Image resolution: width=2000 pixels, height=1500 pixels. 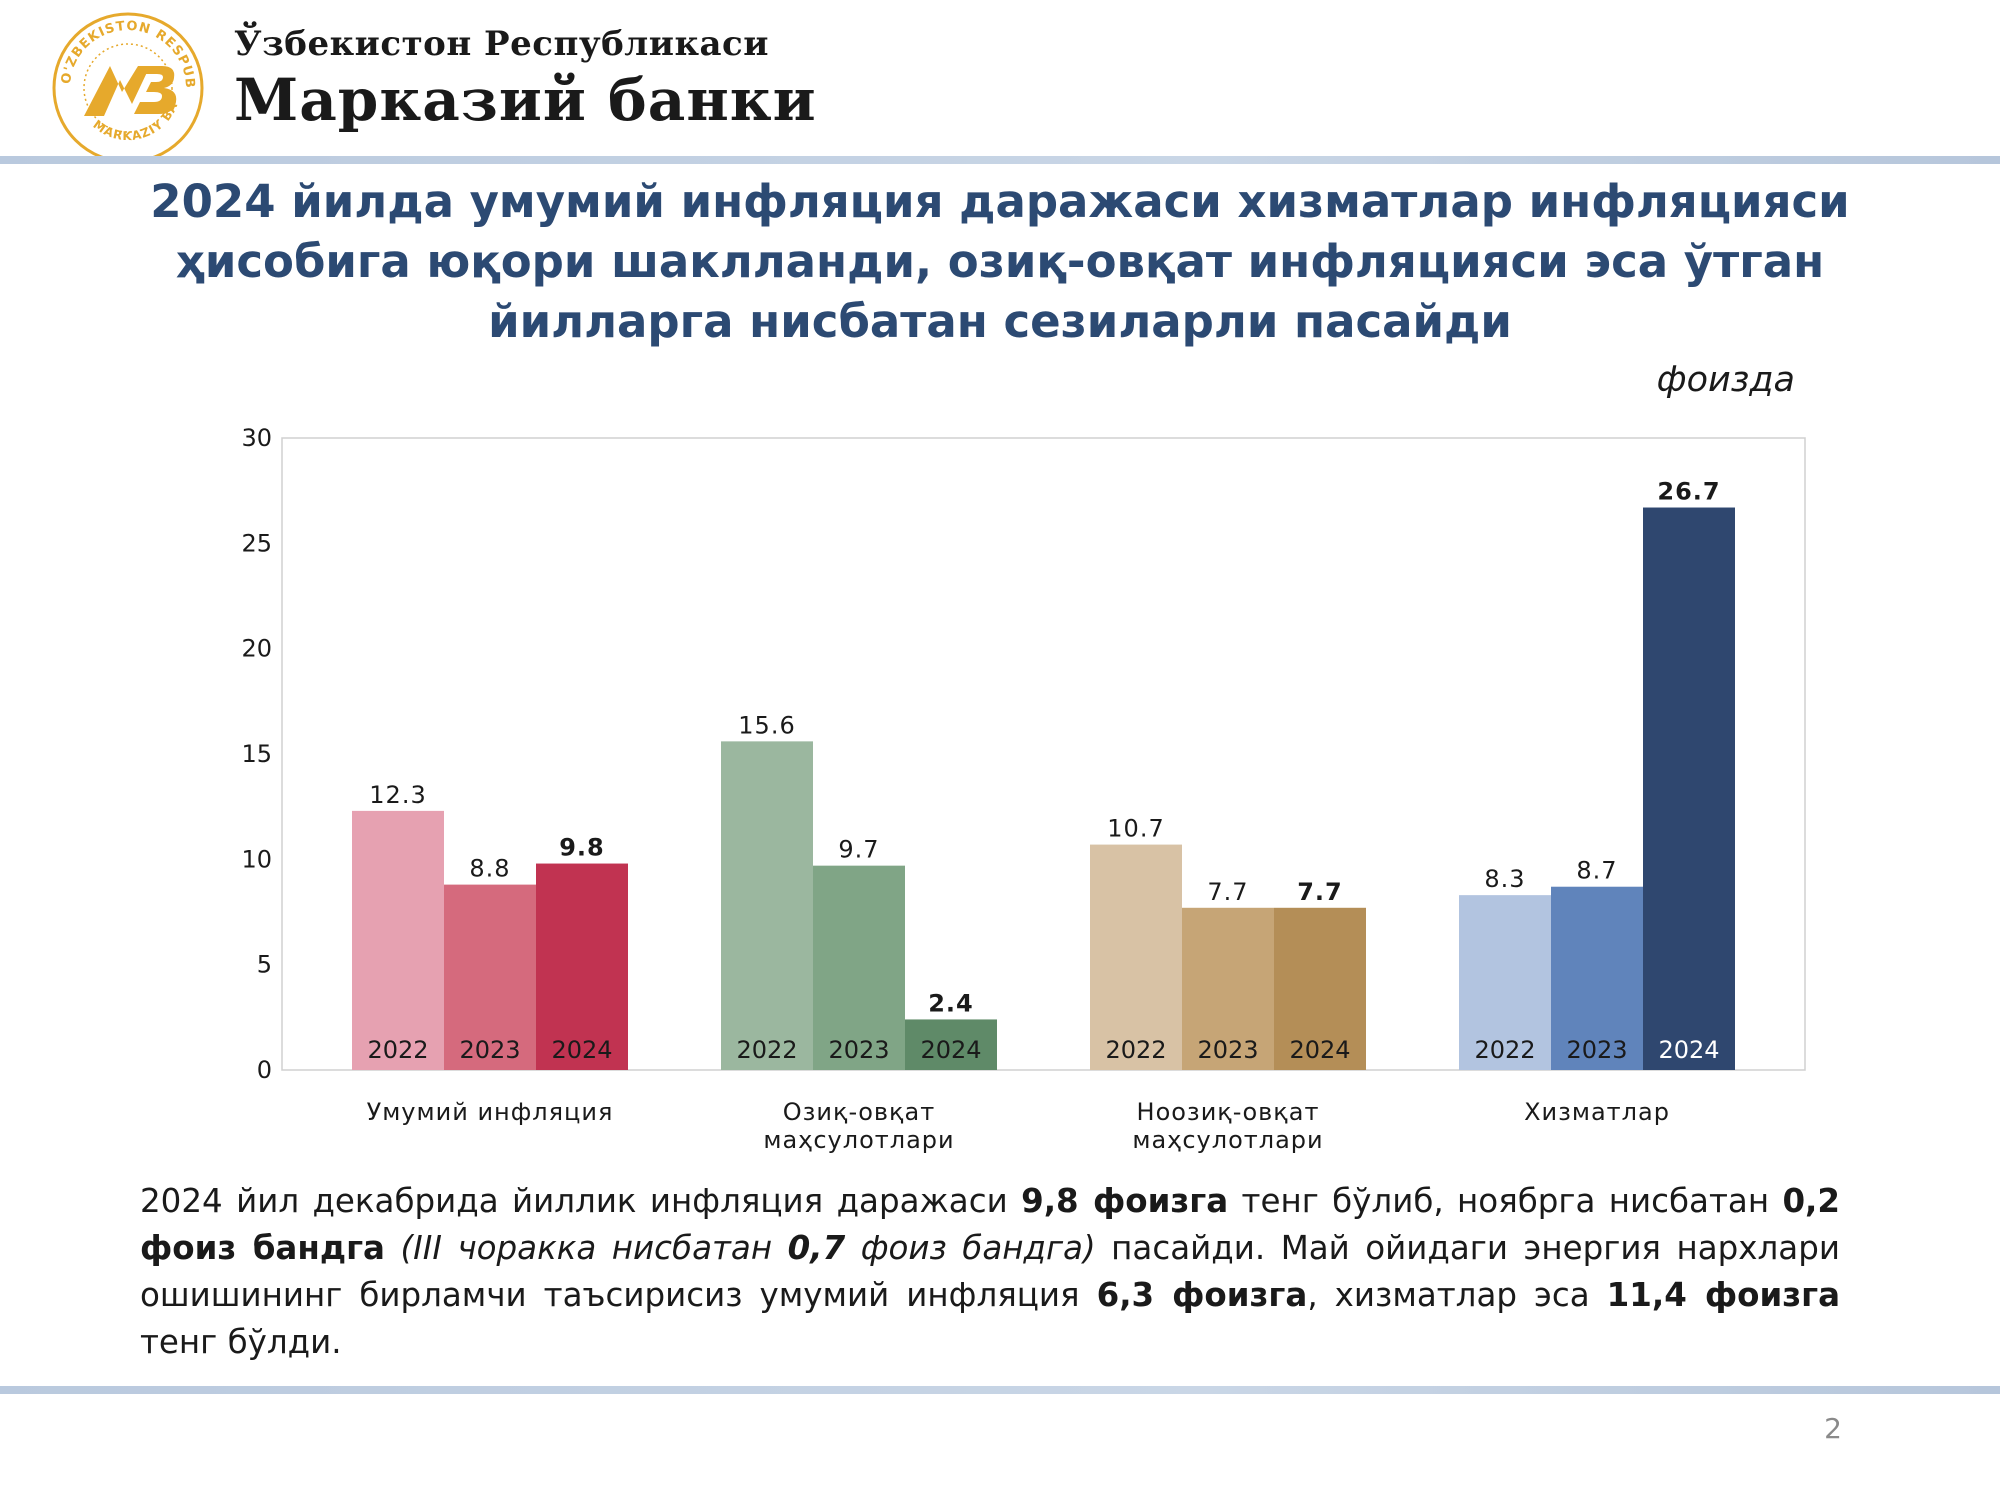 What do you see at coordinates (1596, 871) in the screenshot?
I see `data-label-4-2023: 8.7` at bounding box center [1596, 871].